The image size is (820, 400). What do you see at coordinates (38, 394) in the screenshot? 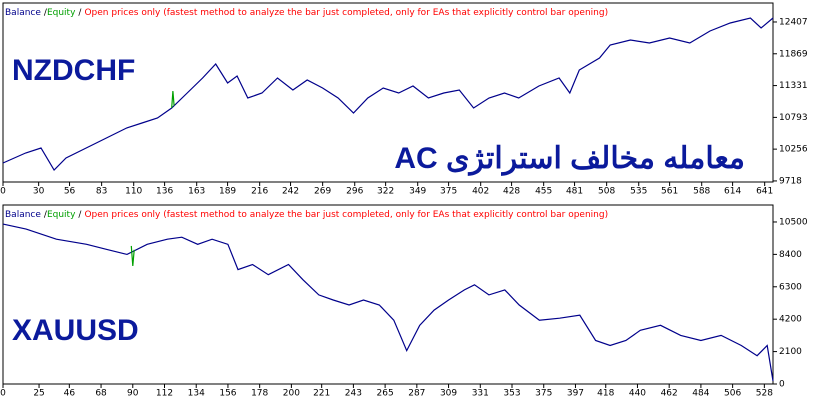
I see `x-tick-label: 25` at bounding box center [38, 394].